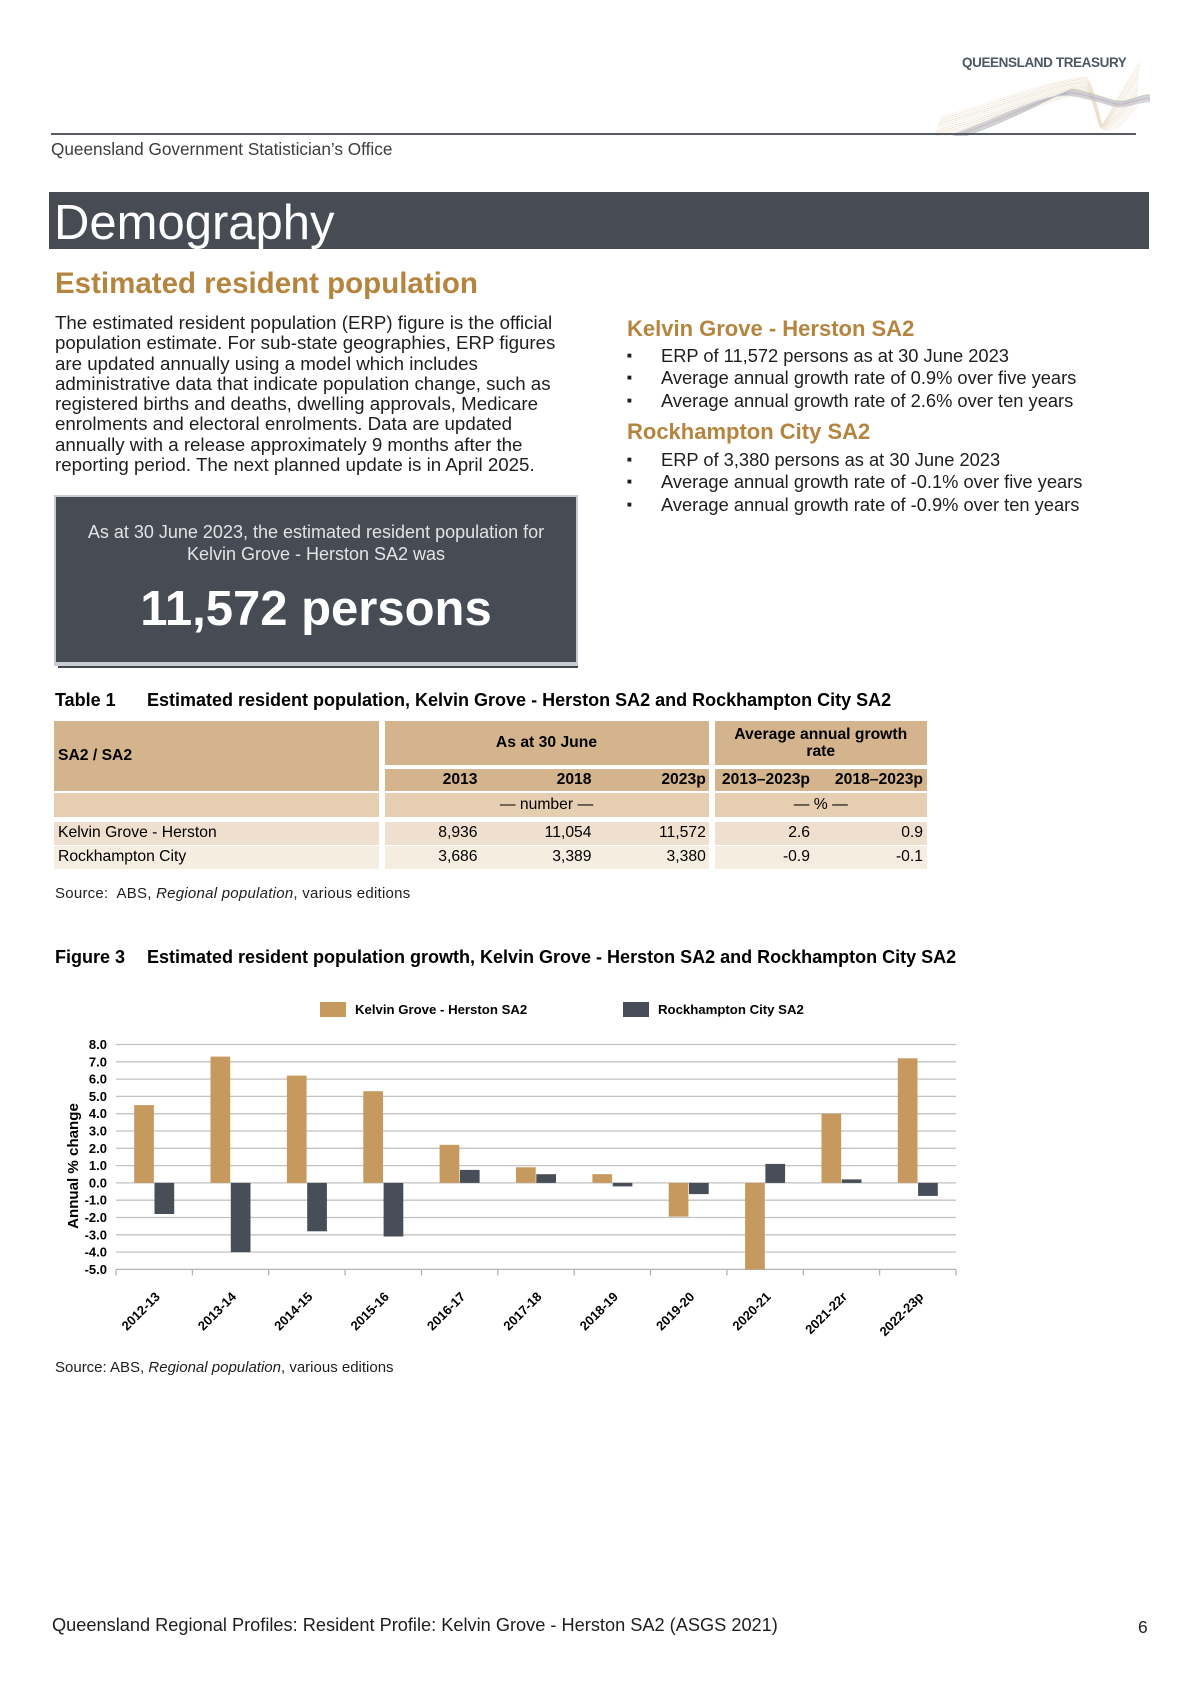  What do you see at coordinates (370, 1311) in the screenshot?
I see `svg-text: 2015-16` at bounding box center [370, 1311].